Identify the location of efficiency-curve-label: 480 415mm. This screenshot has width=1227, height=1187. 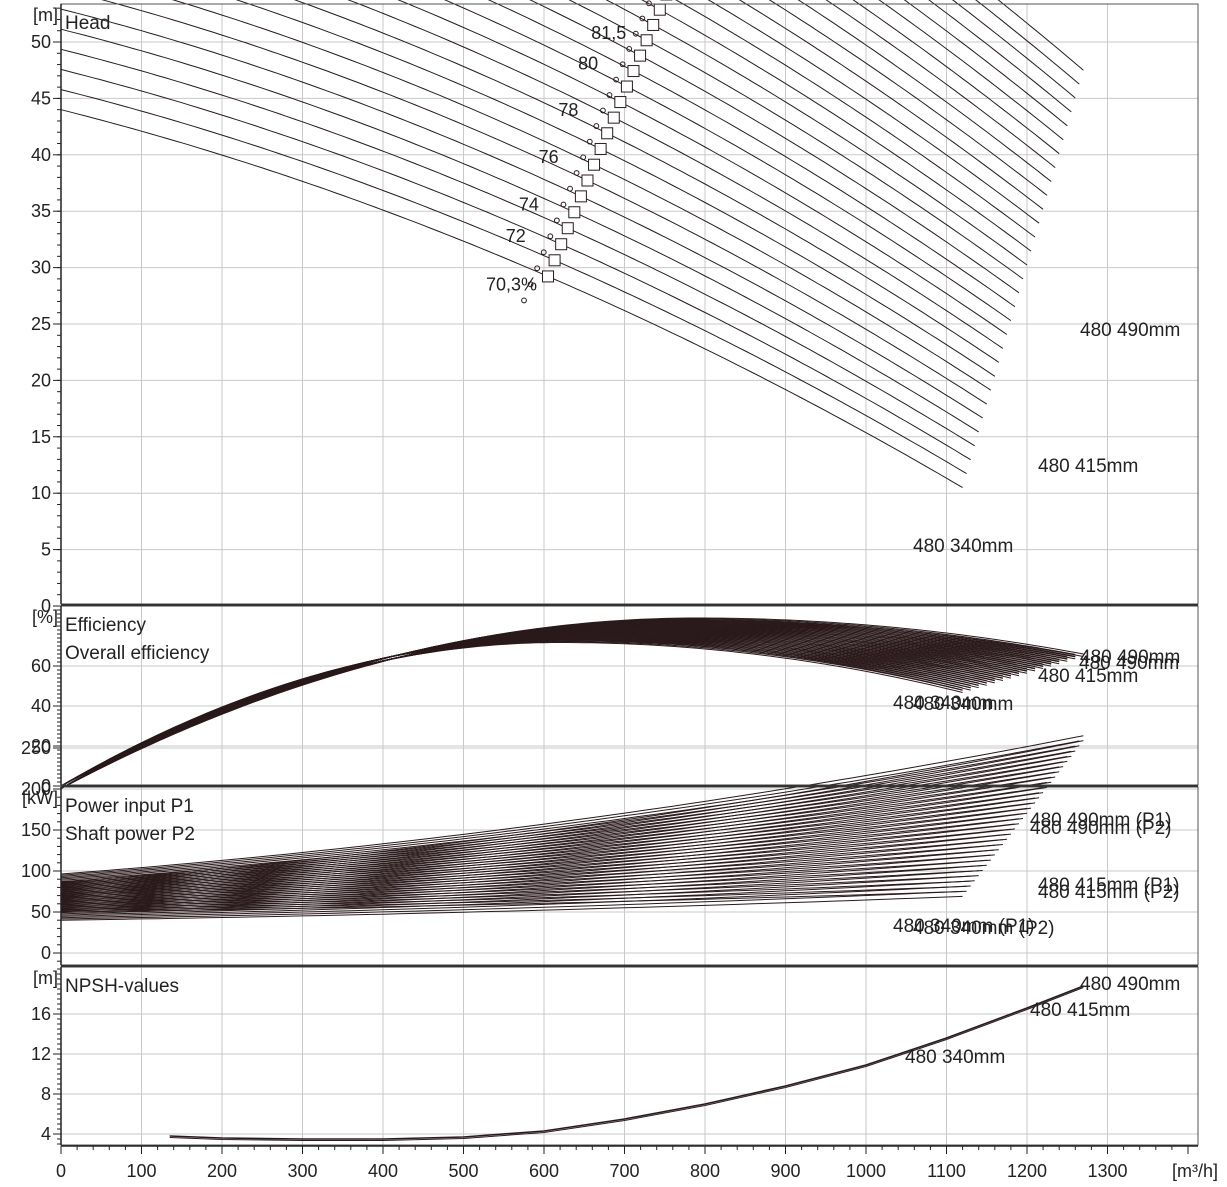
(1088, 676).